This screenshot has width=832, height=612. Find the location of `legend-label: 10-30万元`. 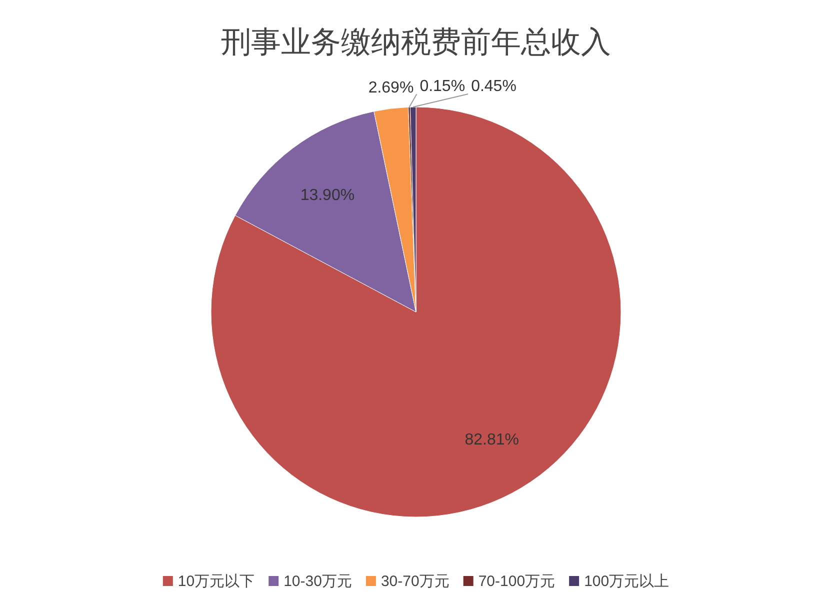

legend-label: 10-30万元 is located at coordinates (318, 581).